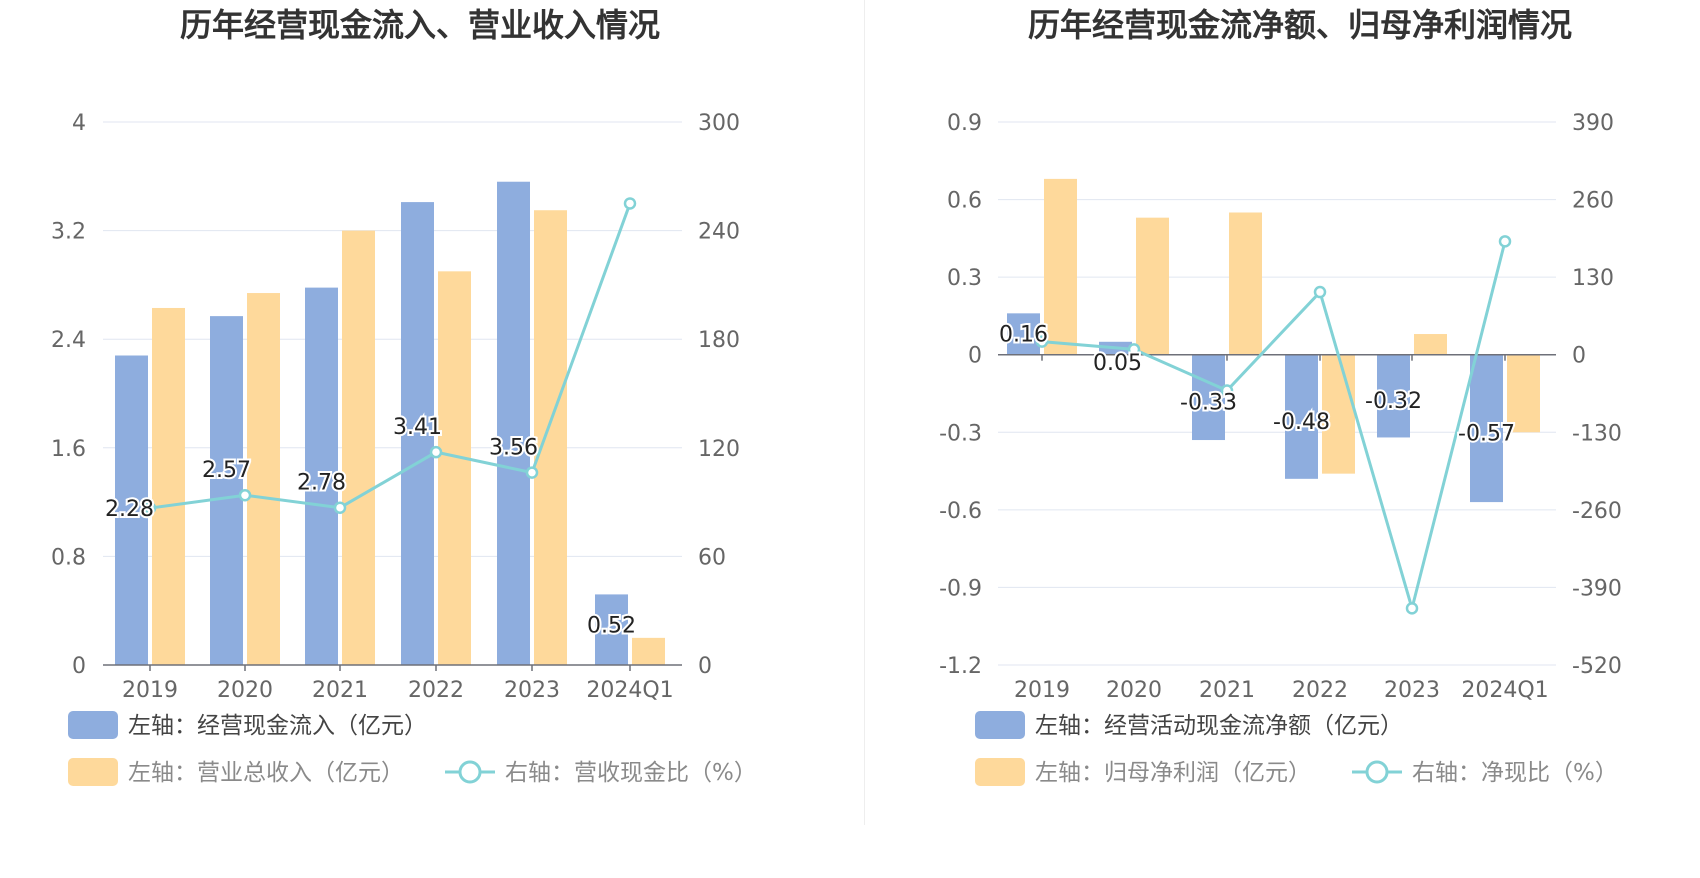 This screenshot has height=878, width=1700. What do you see at coordinates (960, 666) in the screenshot?
I see `left-axis-tick-label: -1.2` at bounding box center [960, 666].